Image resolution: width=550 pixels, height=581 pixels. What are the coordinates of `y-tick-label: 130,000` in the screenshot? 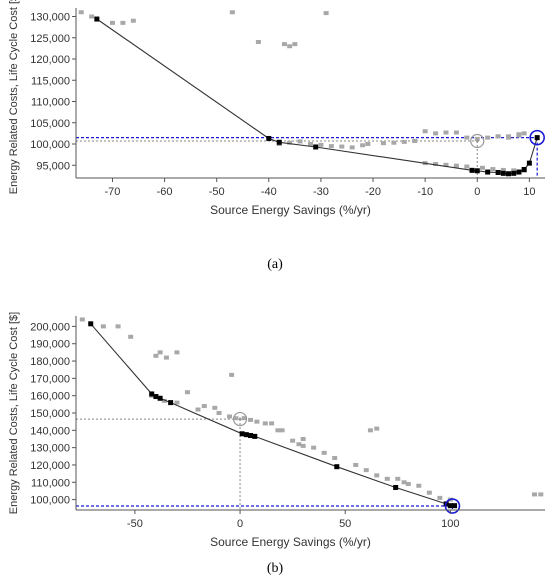 It's located at (50, 449).